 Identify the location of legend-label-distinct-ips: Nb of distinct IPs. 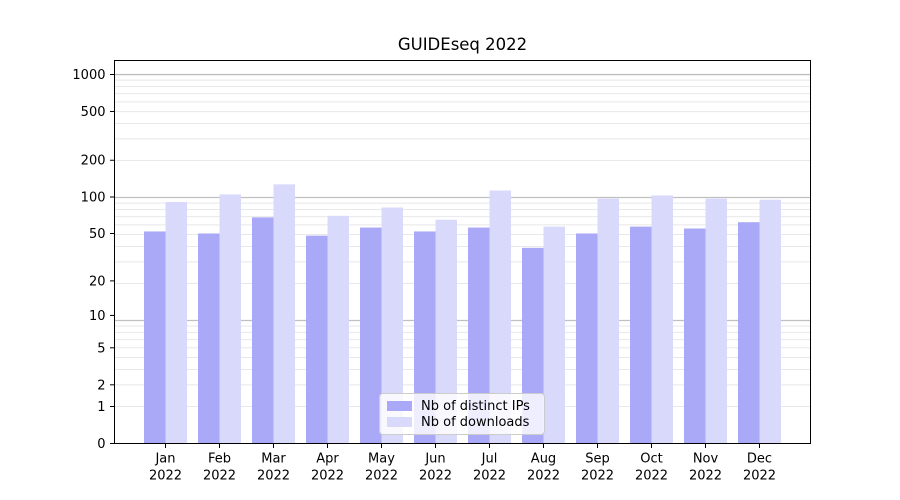
(475, 406).